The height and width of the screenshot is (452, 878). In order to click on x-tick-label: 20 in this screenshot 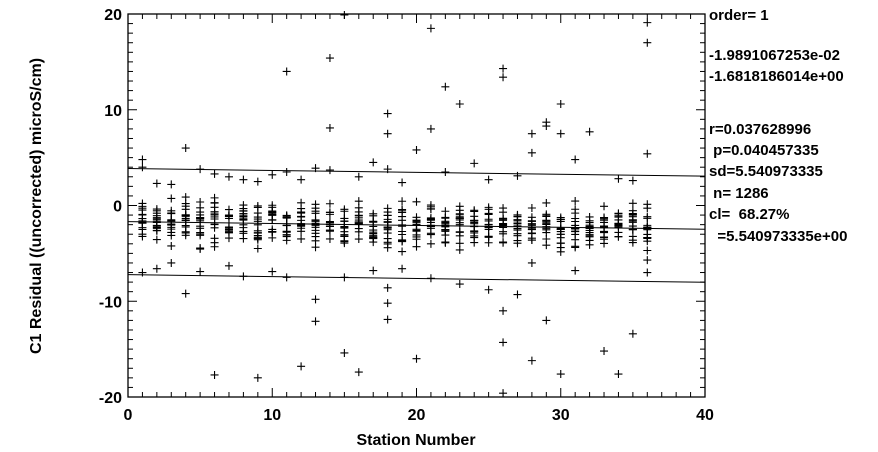, I will do `click(417, 415)`.